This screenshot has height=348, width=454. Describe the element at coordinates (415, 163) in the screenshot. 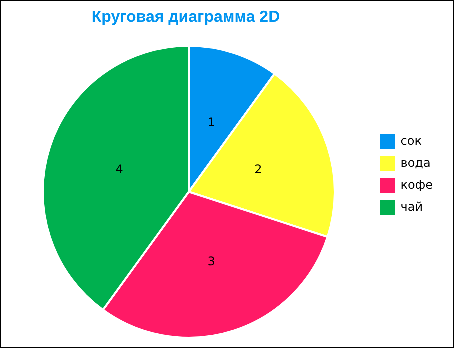

I see `legend-label: вода` at that location.